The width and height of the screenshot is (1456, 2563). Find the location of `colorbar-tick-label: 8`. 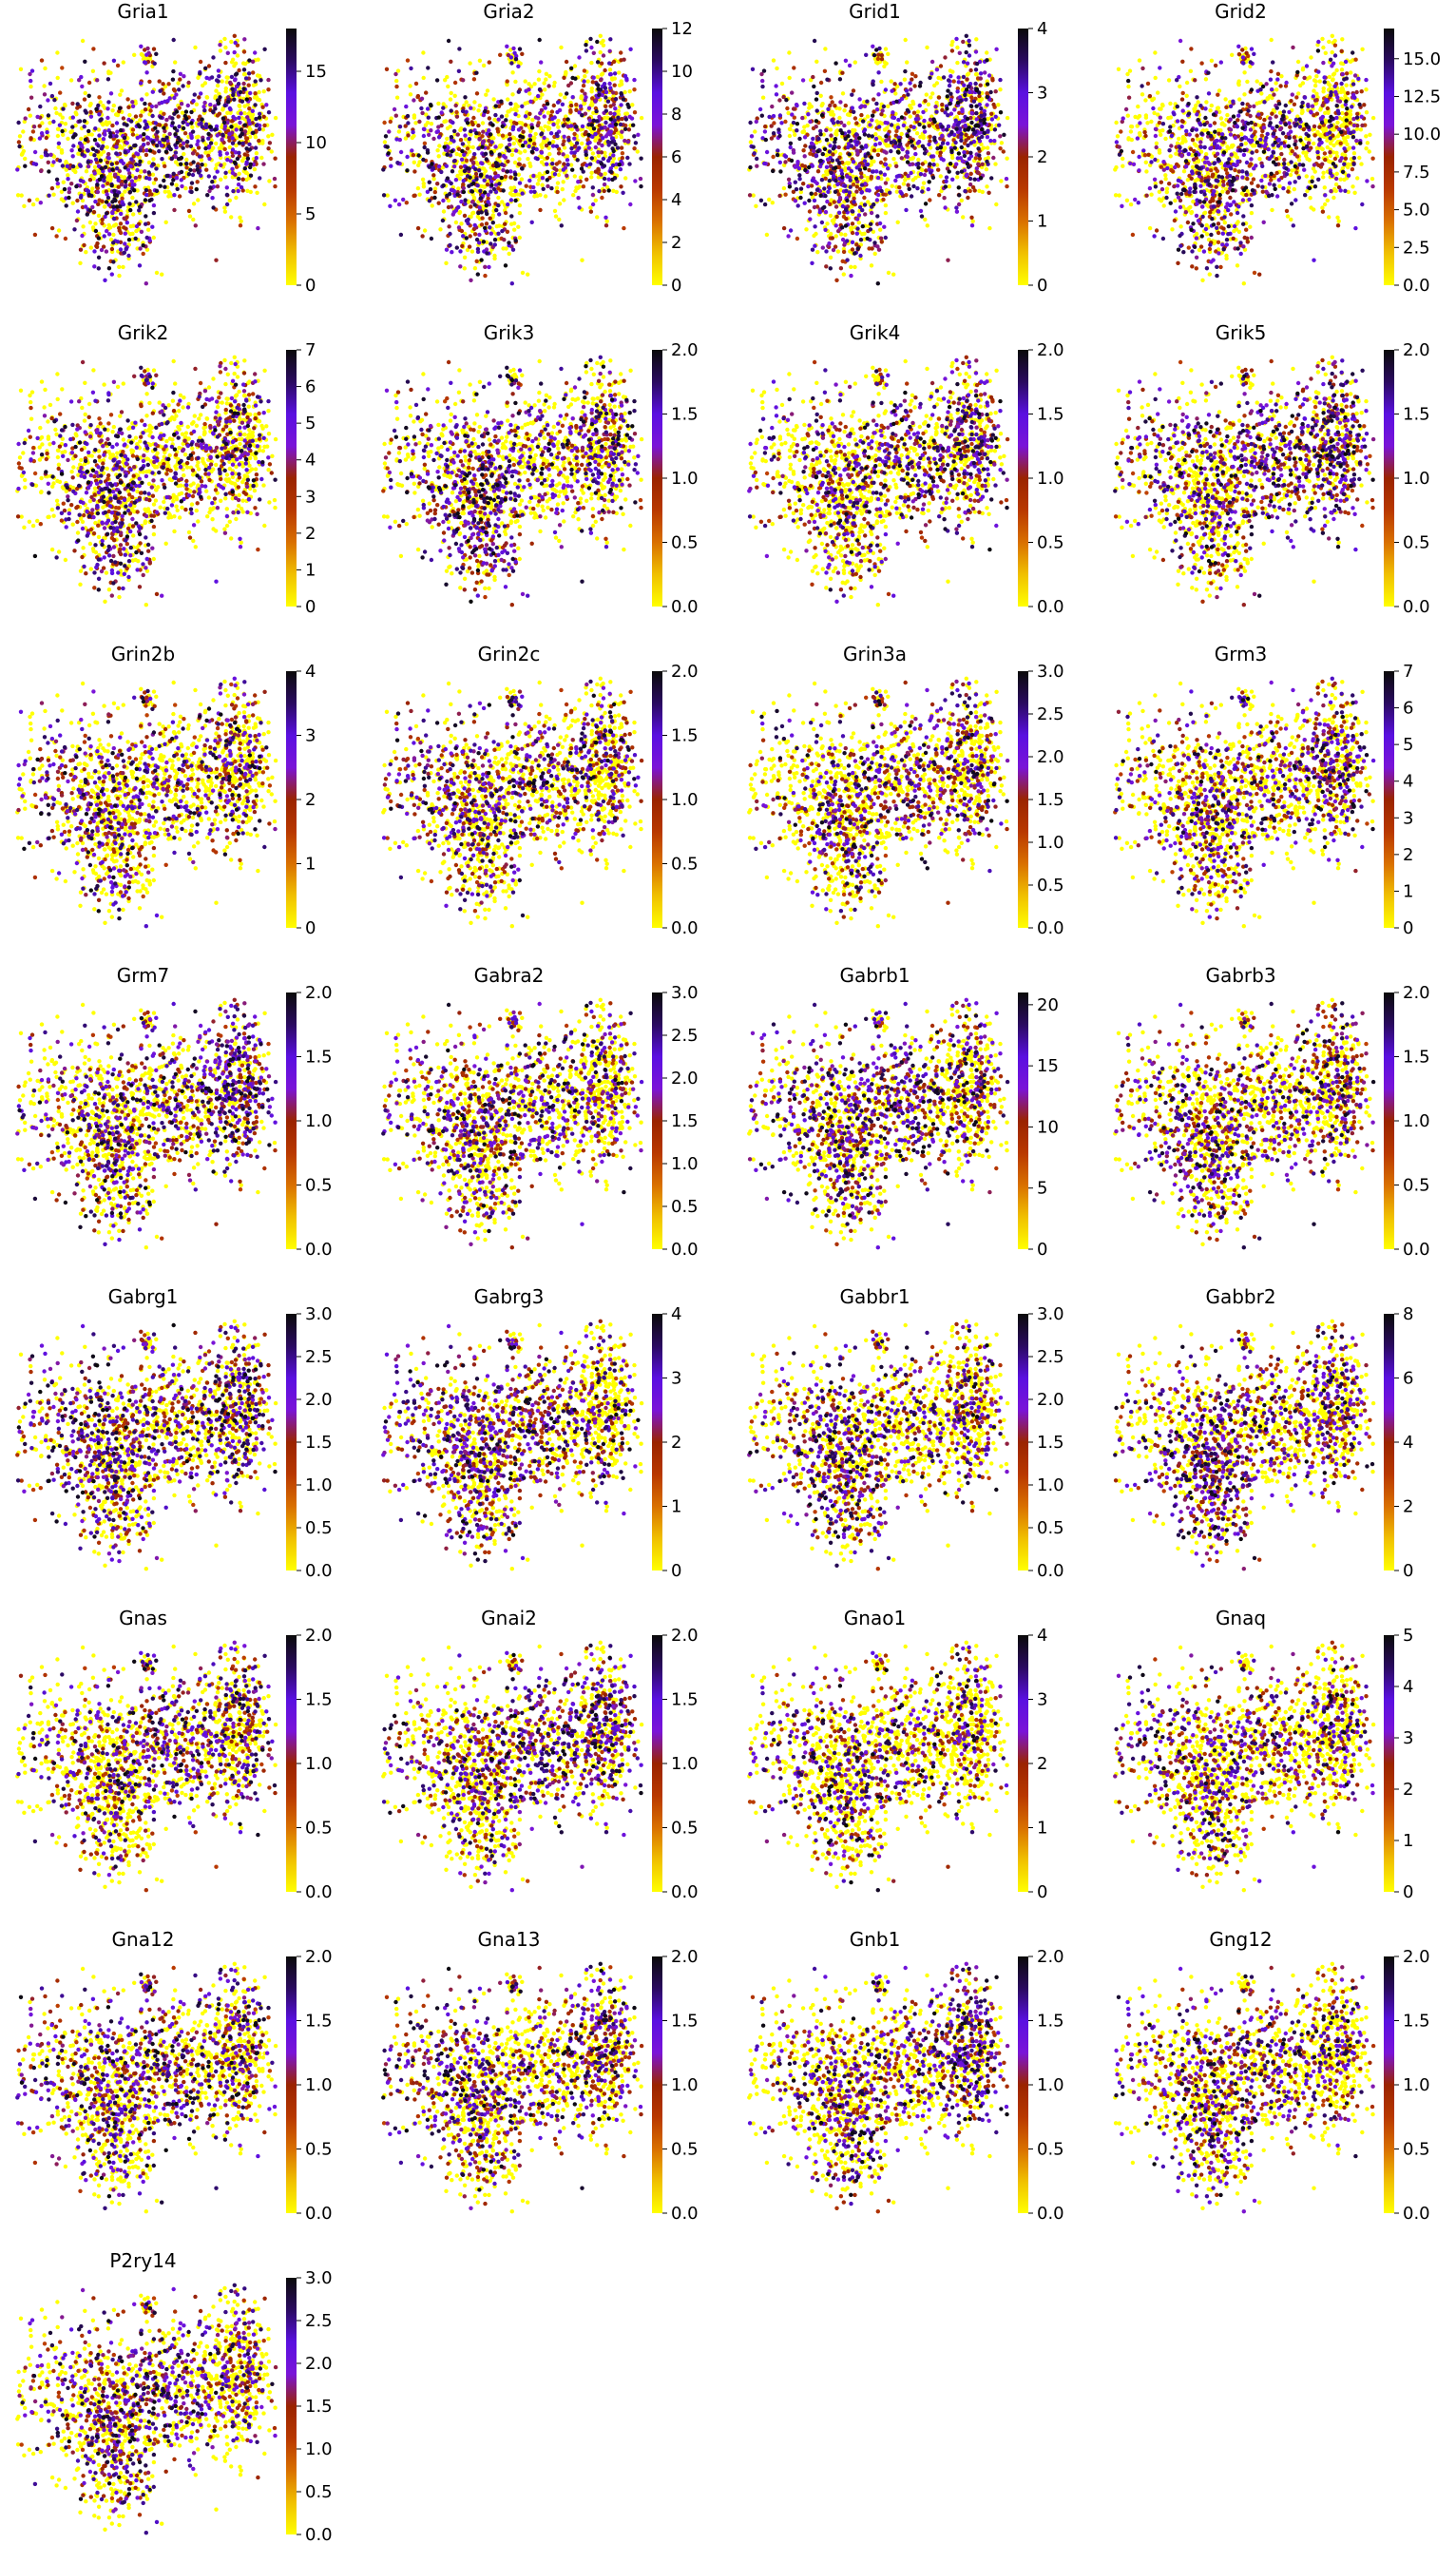

colorbar-tick-label: 8 is located at coordinates (676, 115).